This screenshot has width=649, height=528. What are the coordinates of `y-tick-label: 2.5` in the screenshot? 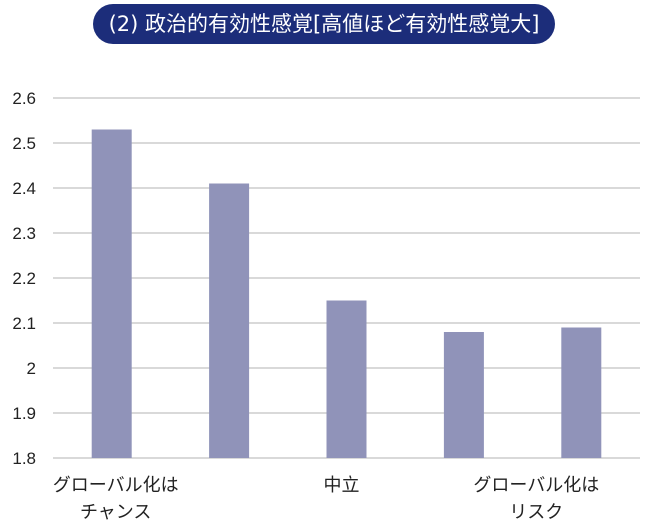 It's located at (24, 143).